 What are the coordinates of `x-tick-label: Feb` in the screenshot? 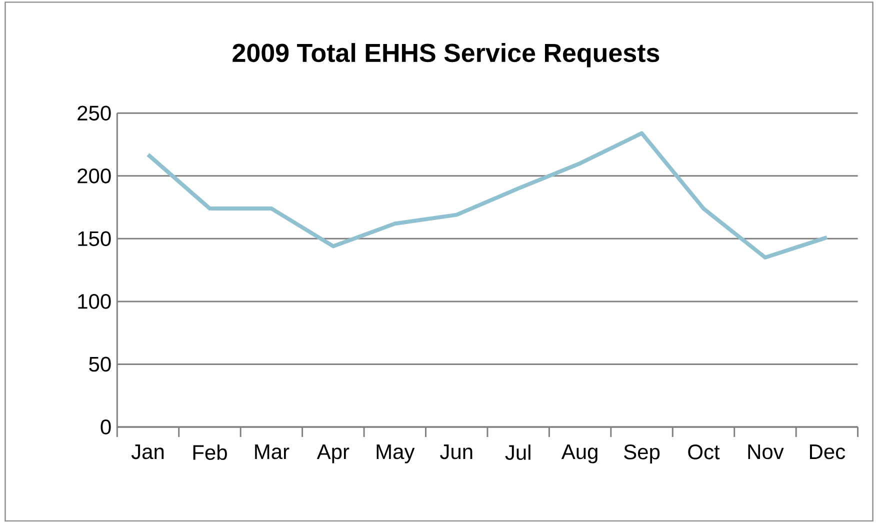 It's located at (210, 452).